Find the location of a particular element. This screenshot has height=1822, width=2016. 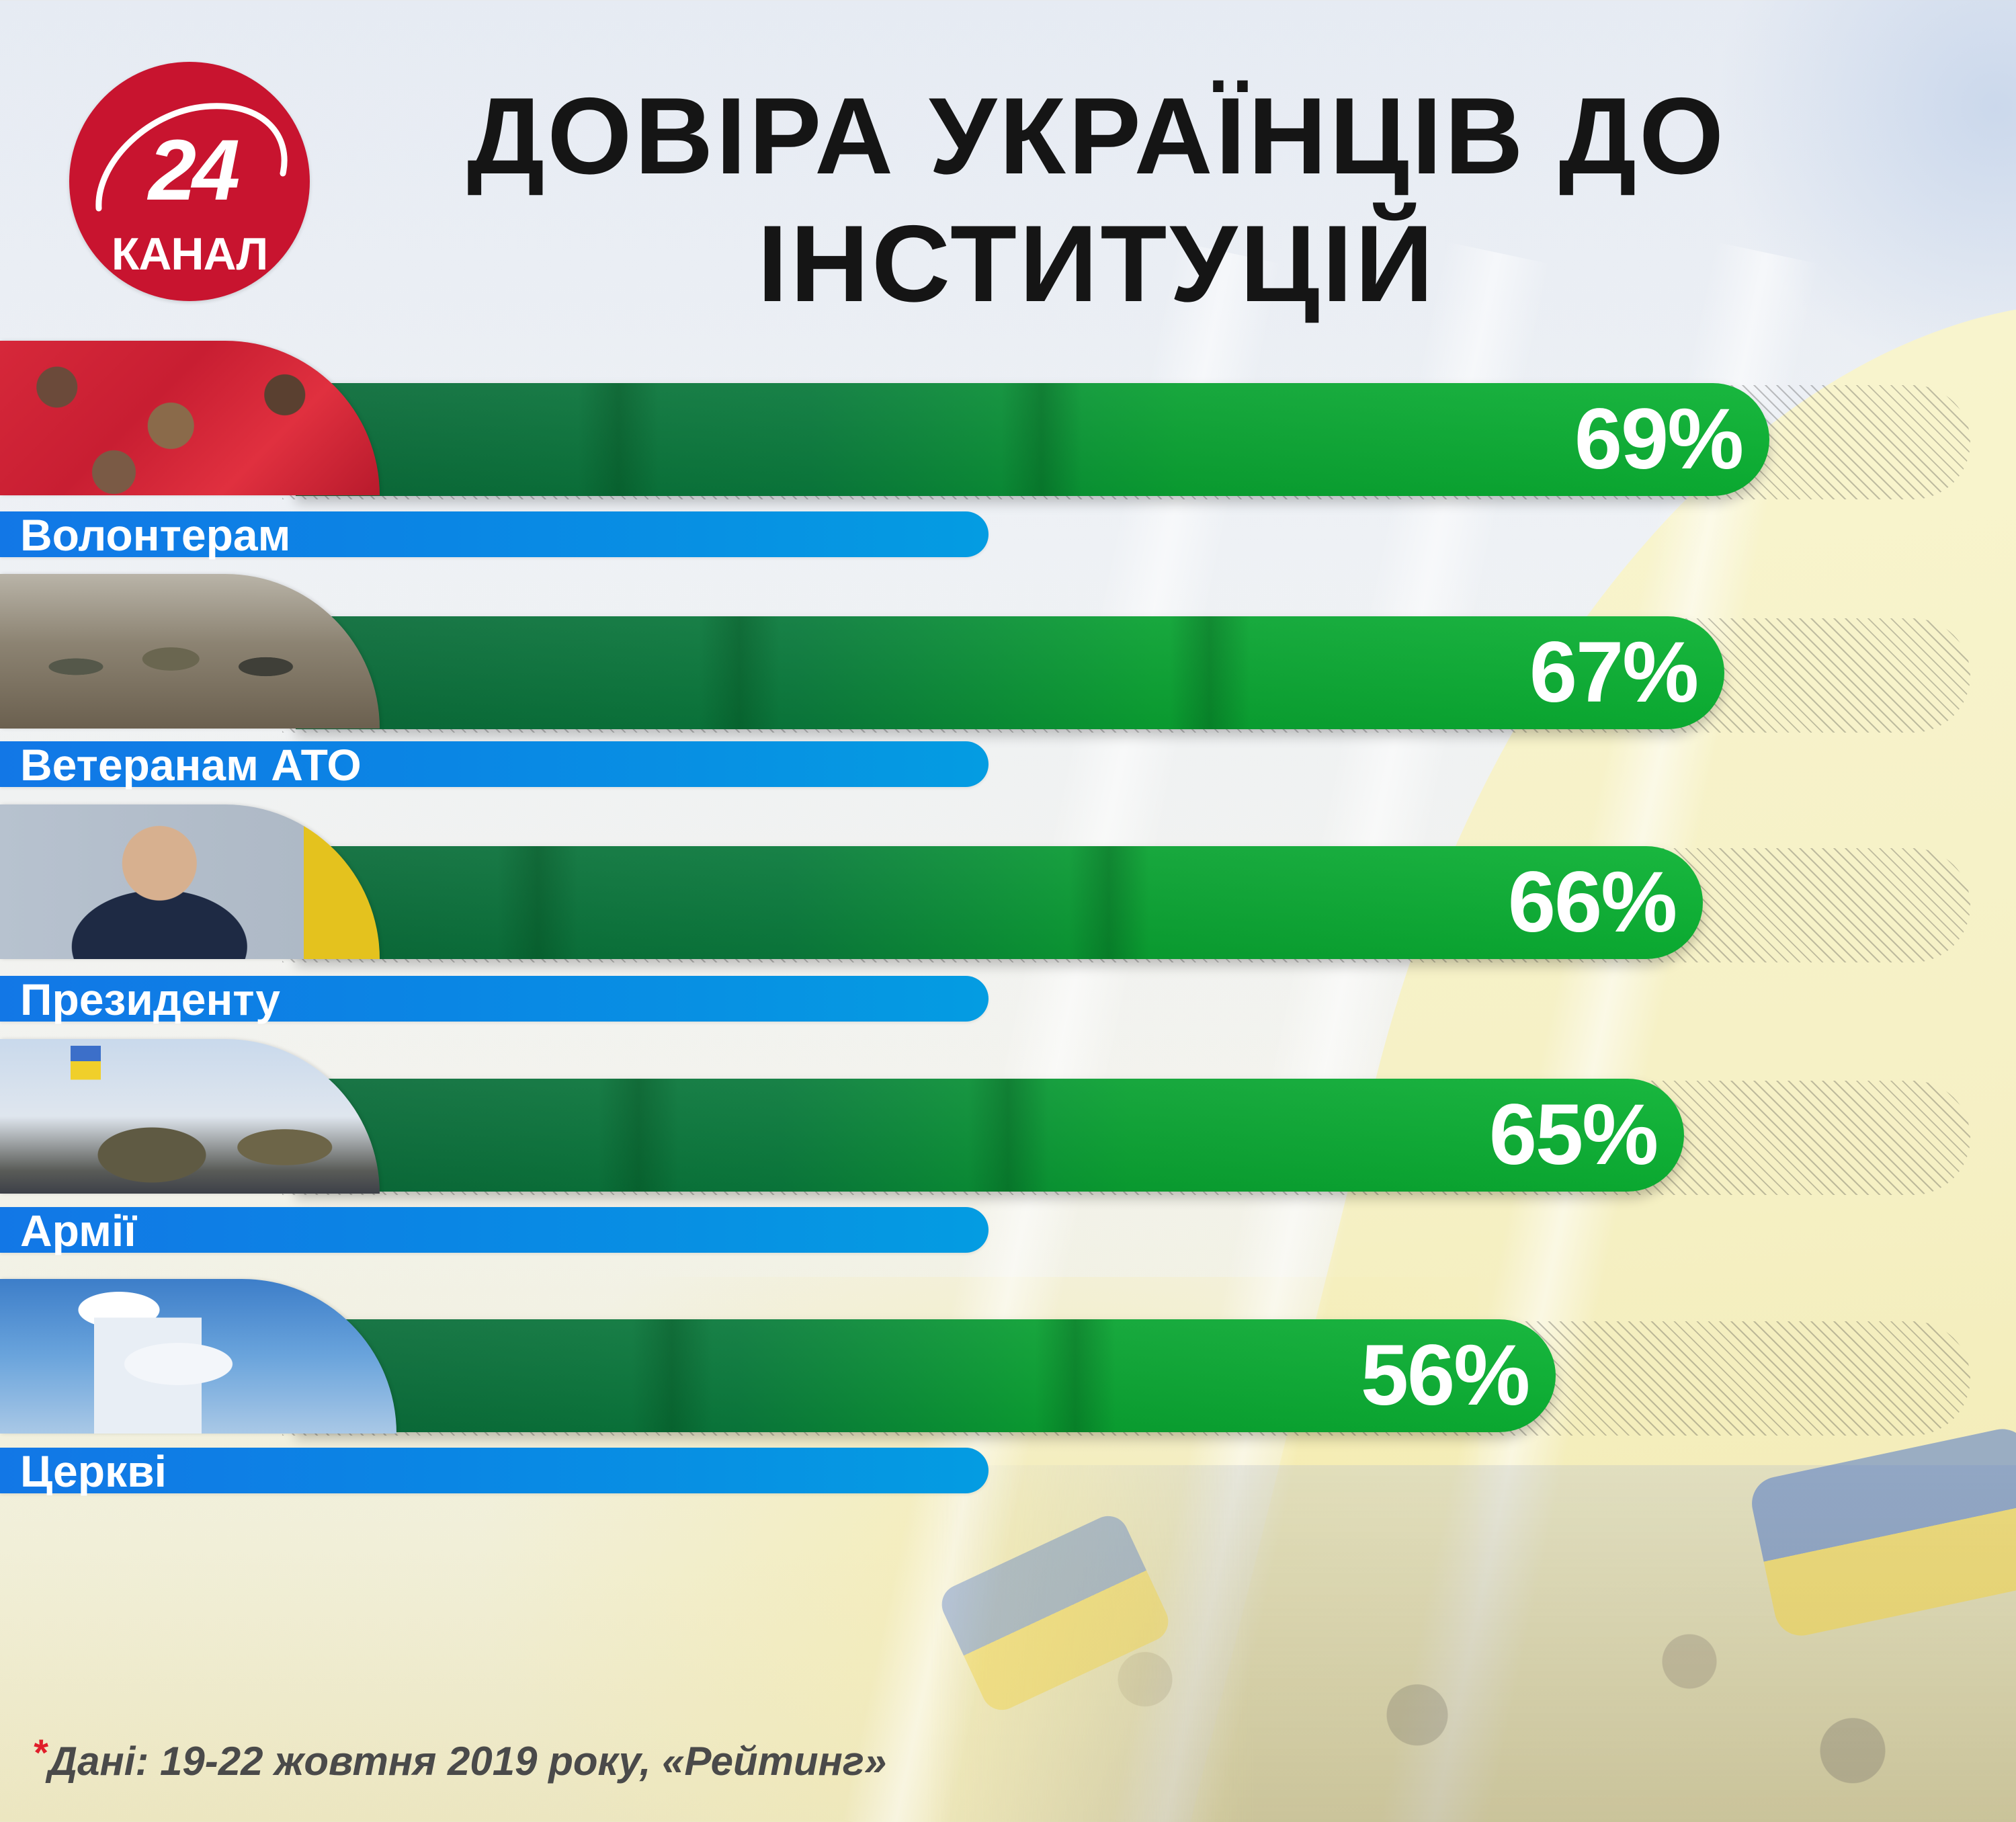

value-bar: 66% is located at coordinates (1000, 902).